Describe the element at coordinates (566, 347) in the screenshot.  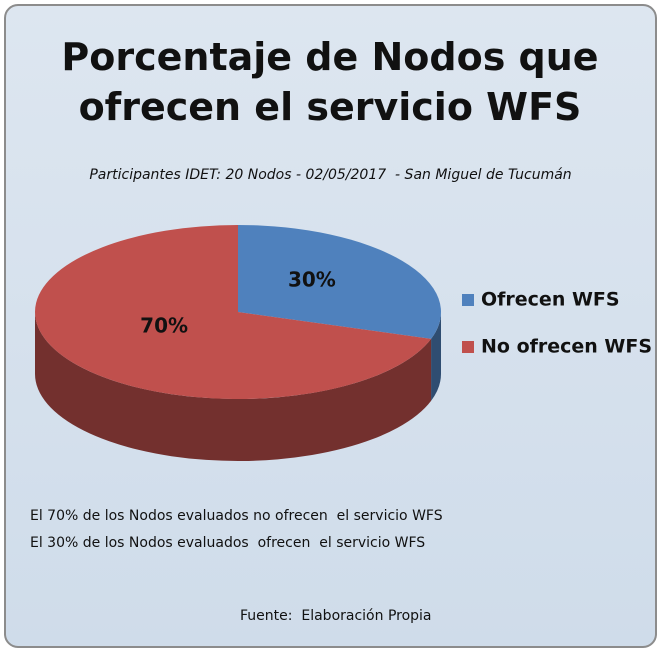
I see `legend-label: No ofrecen WFS` at that location.